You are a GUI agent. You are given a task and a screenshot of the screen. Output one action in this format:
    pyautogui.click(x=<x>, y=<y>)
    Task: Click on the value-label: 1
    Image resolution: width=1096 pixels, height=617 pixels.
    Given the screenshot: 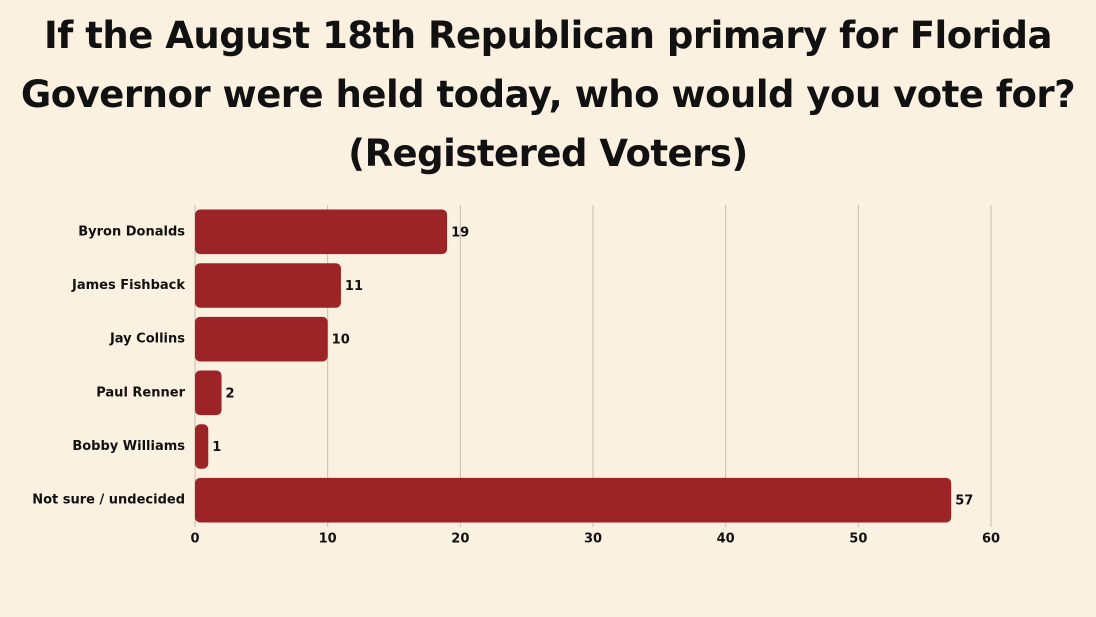 What is the action you would take?
    pyautogui.click(x=216, y=447)
    